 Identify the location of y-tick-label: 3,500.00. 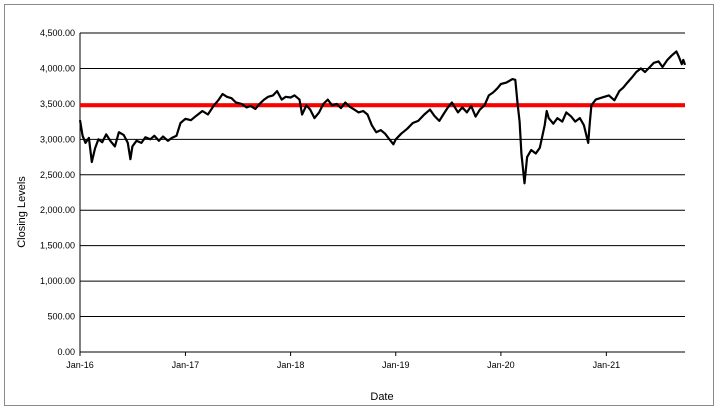
(57, 104).